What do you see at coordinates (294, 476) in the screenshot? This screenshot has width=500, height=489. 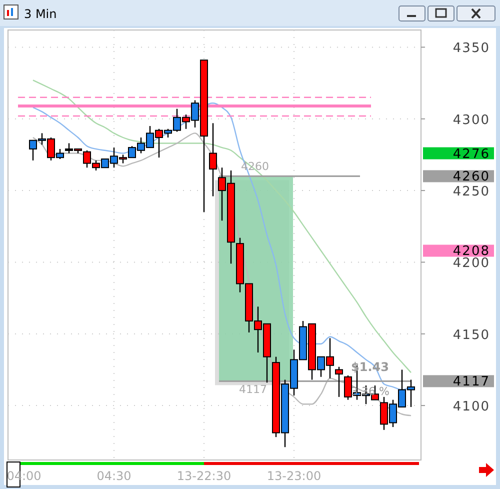 I see `x-tick-label: 13-23:00` at bounding box center [294, 476].